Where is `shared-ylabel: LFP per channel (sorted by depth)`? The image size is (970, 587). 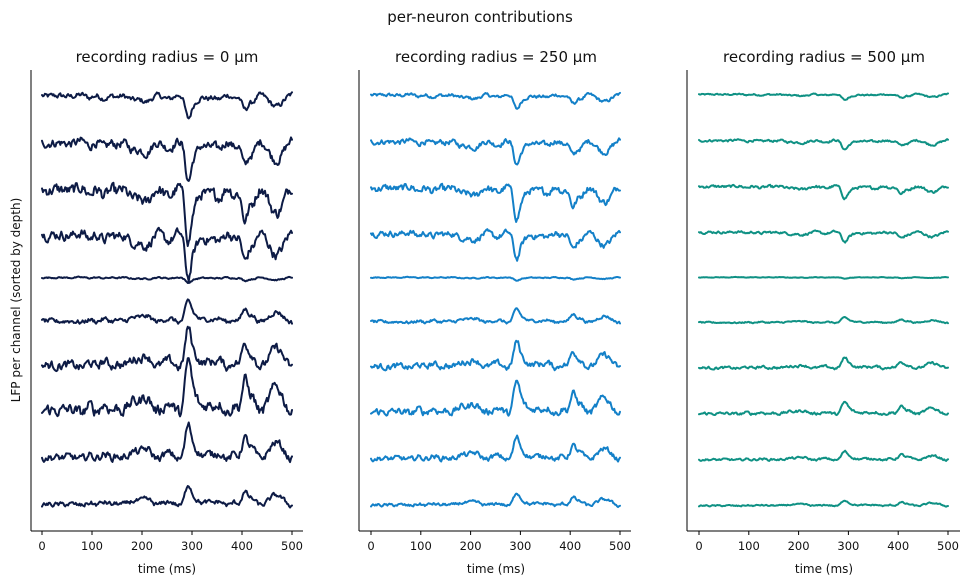 shared-ylabel: LFP per channel (sorted by depth) is located at coordinates (16, 300).